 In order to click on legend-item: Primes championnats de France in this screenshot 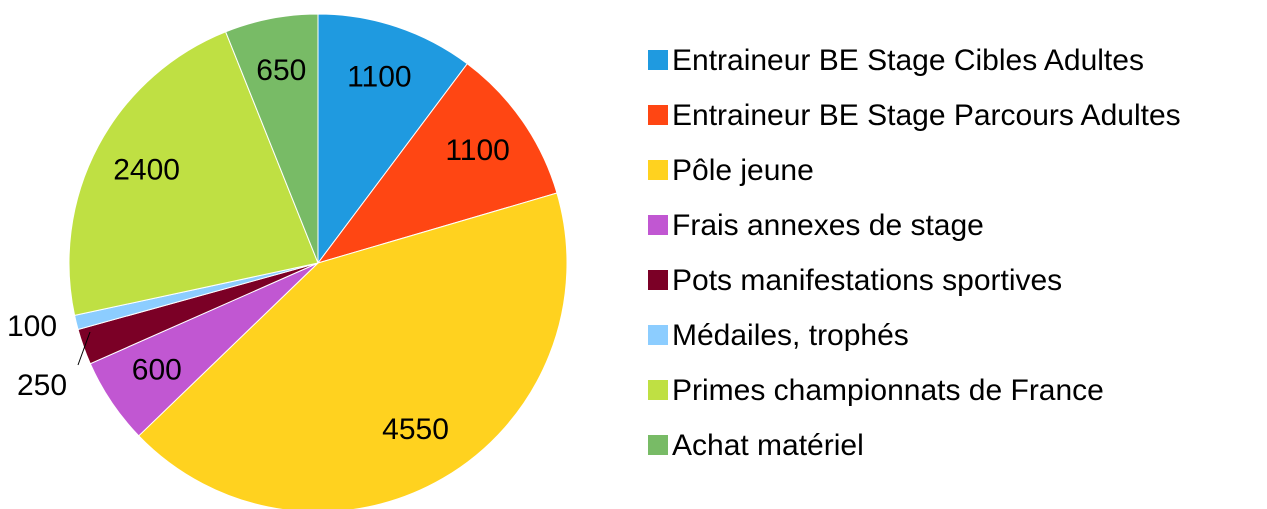, I will do `click(952, 390)`.